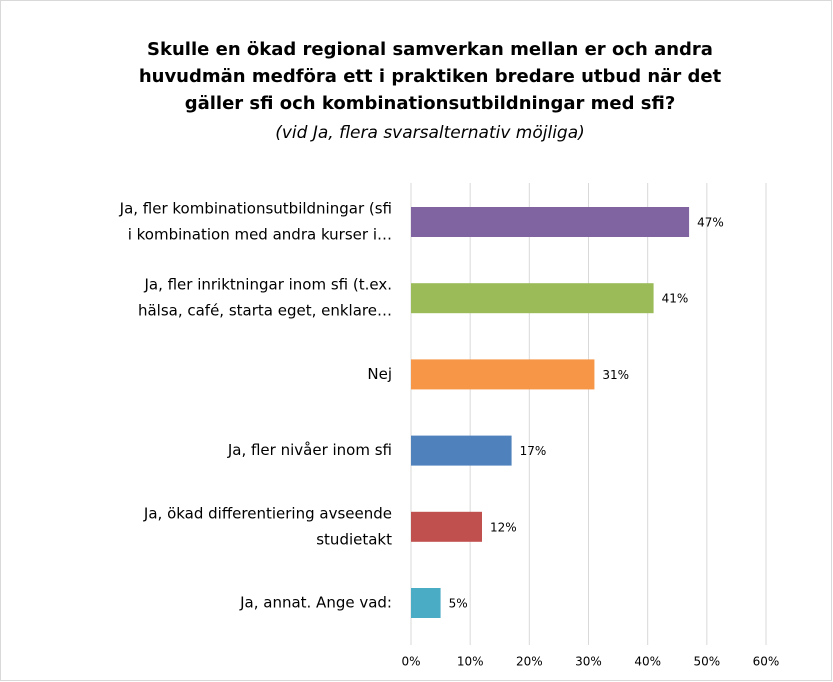  I want to click on y-tick-label: Nej, so click(379, 374).